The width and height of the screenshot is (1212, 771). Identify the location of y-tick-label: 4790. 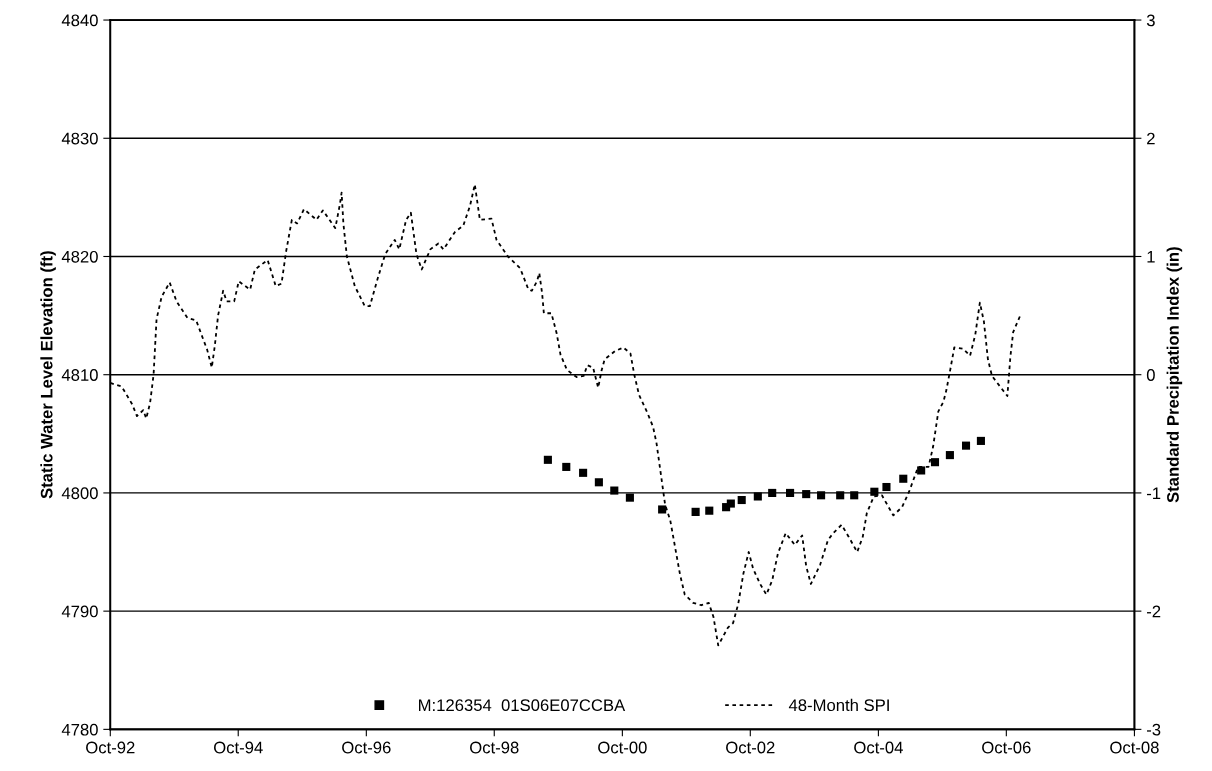
(79, 611).